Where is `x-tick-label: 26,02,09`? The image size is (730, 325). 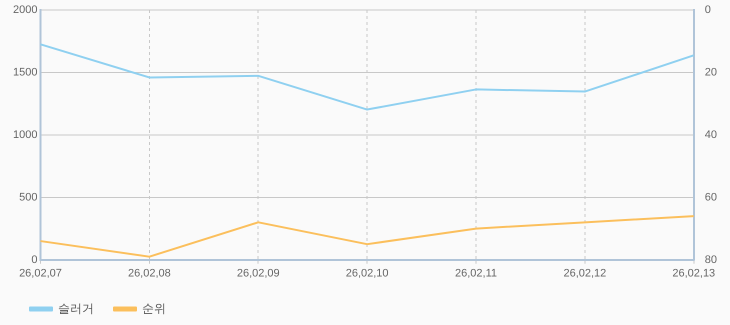 x-tick-label: 26,02,09 is located at coordinates (258, 273).